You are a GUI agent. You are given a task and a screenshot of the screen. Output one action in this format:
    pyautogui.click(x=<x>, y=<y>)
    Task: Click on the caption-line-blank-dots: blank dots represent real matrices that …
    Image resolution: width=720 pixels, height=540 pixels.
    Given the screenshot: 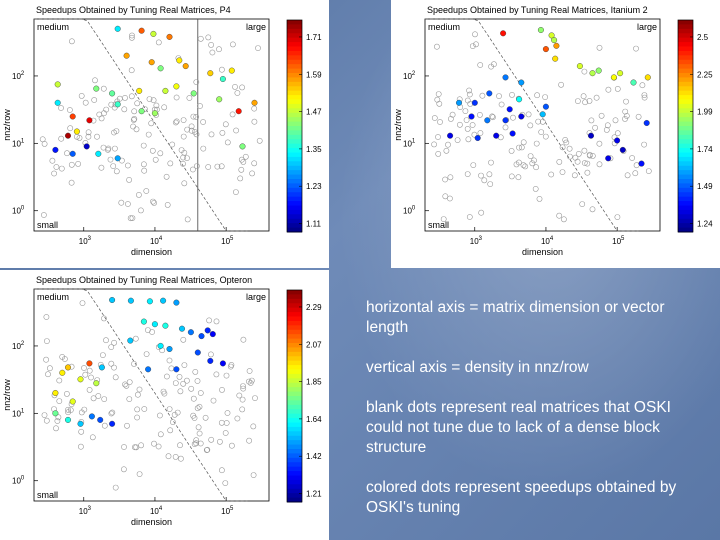 What is the action you would take?
    pyautogui.click(x=518, y=427)
    